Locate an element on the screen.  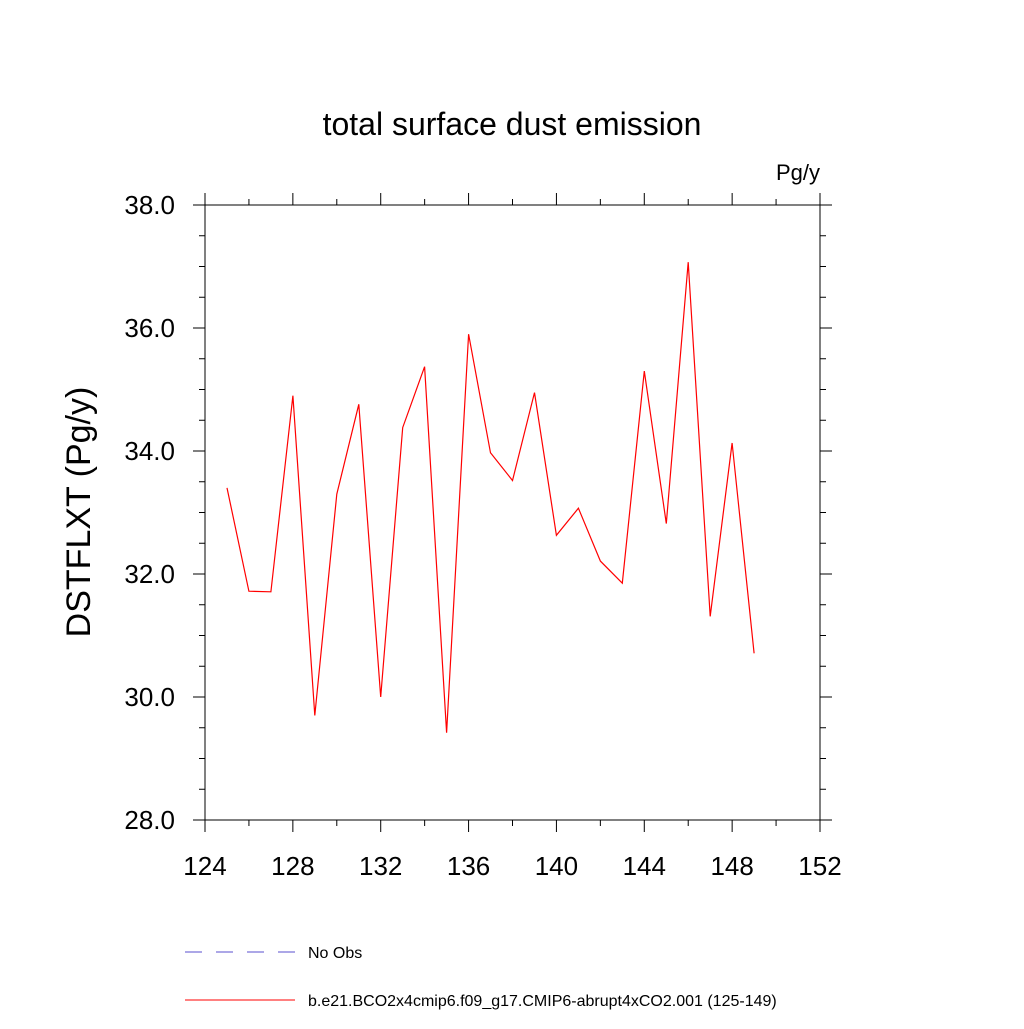
y-tick-label: 32.0 is located at coordinates (149, 574).